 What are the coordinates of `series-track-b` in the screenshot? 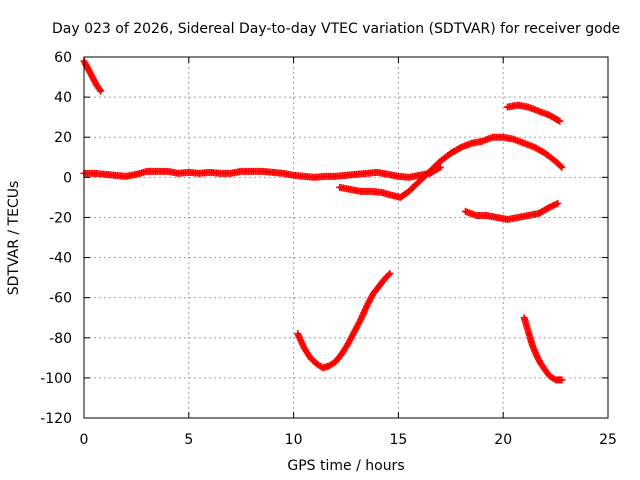 It's located at (262, 172).